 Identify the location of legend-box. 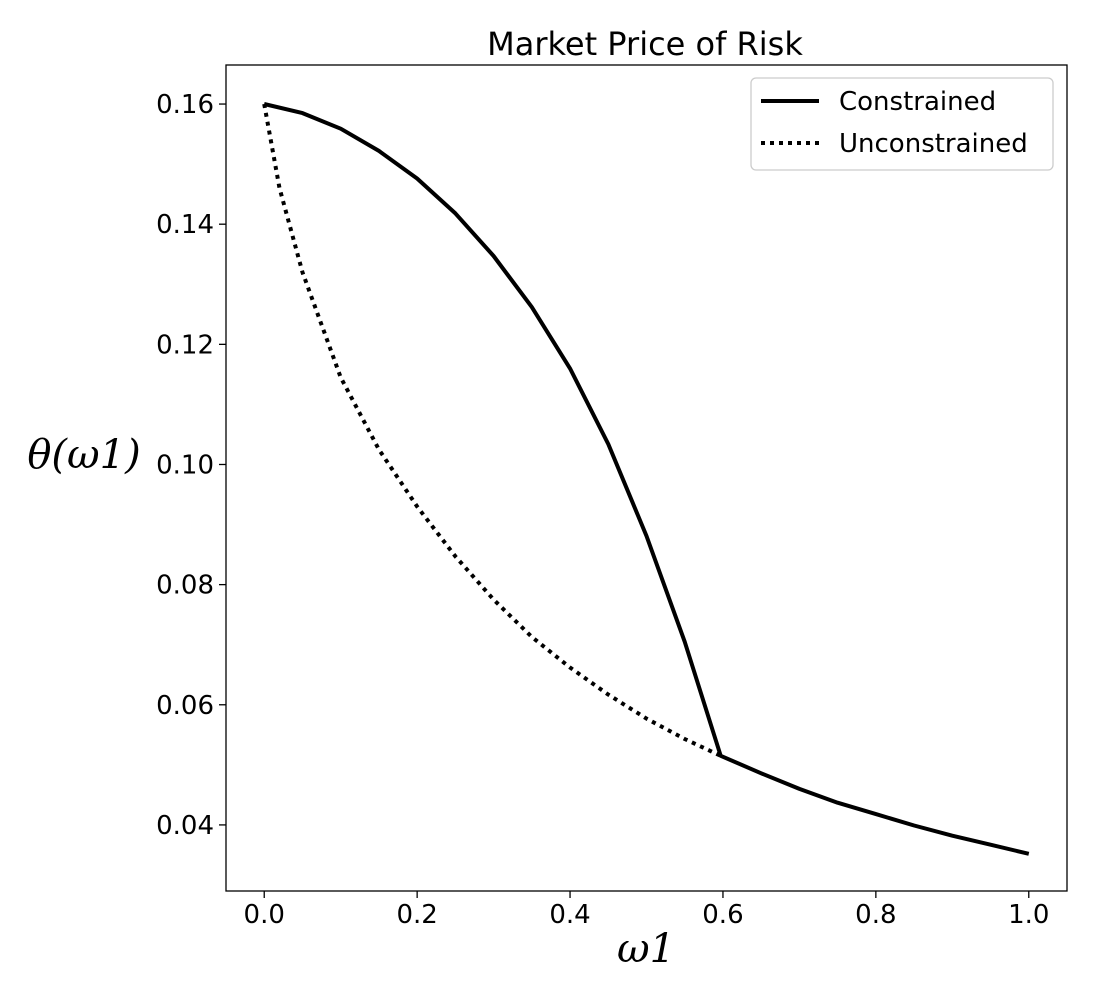
(902, 124).